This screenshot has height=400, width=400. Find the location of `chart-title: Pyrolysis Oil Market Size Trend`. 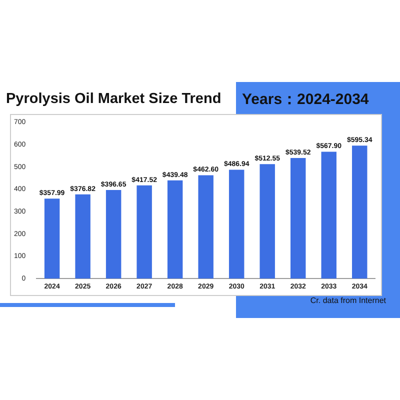

chart-title: Pyrolysis Oil Market Size Trend is located at coordinates (114, 99).